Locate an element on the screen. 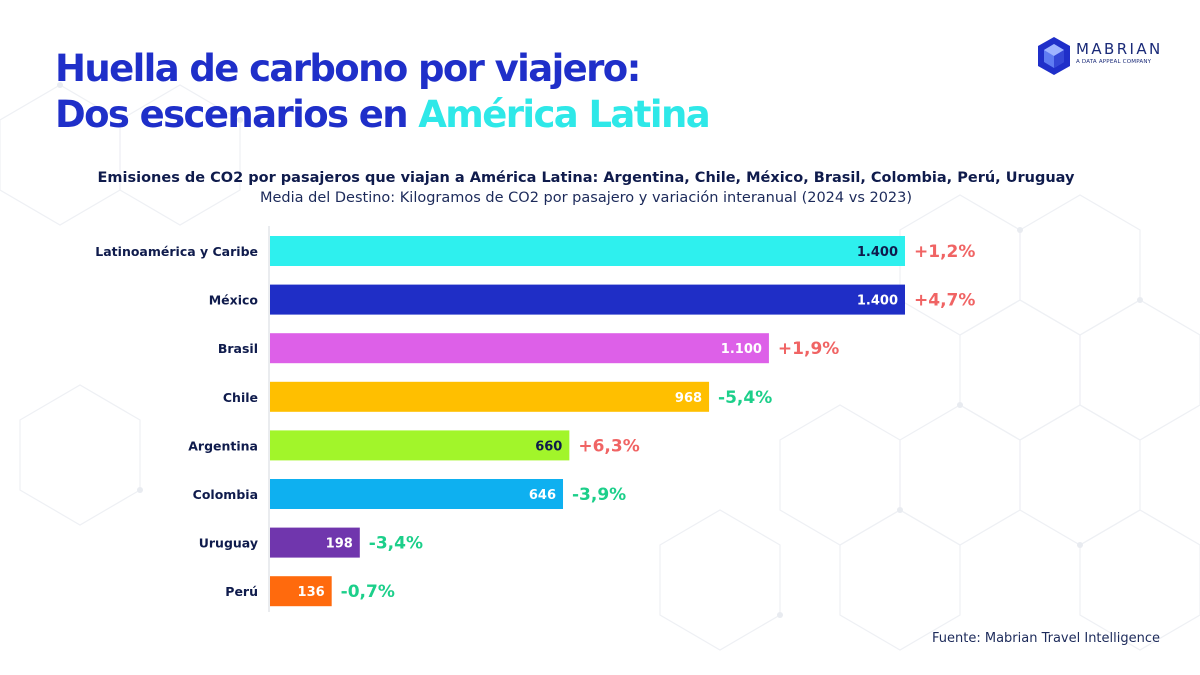  value-label: 1.100 is located at coordinates (741, 349).